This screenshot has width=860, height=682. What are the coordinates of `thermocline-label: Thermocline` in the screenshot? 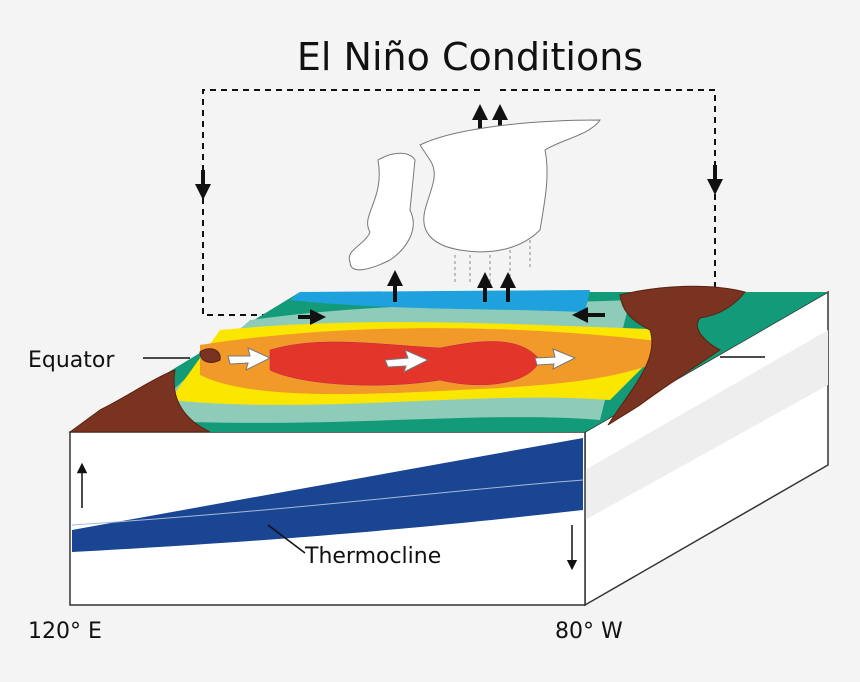 It's located at (372, 556).